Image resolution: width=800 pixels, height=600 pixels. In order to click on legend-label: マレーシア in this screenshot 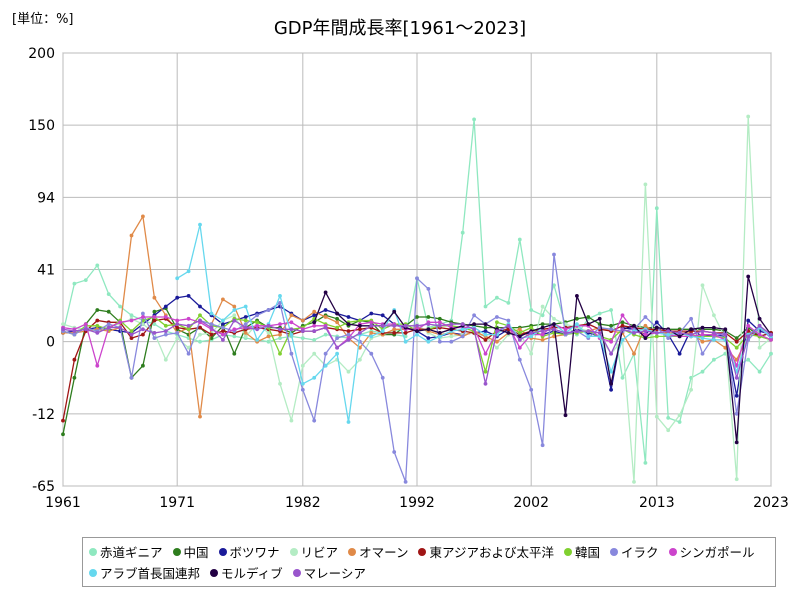, I will do `click(334, 573)`.